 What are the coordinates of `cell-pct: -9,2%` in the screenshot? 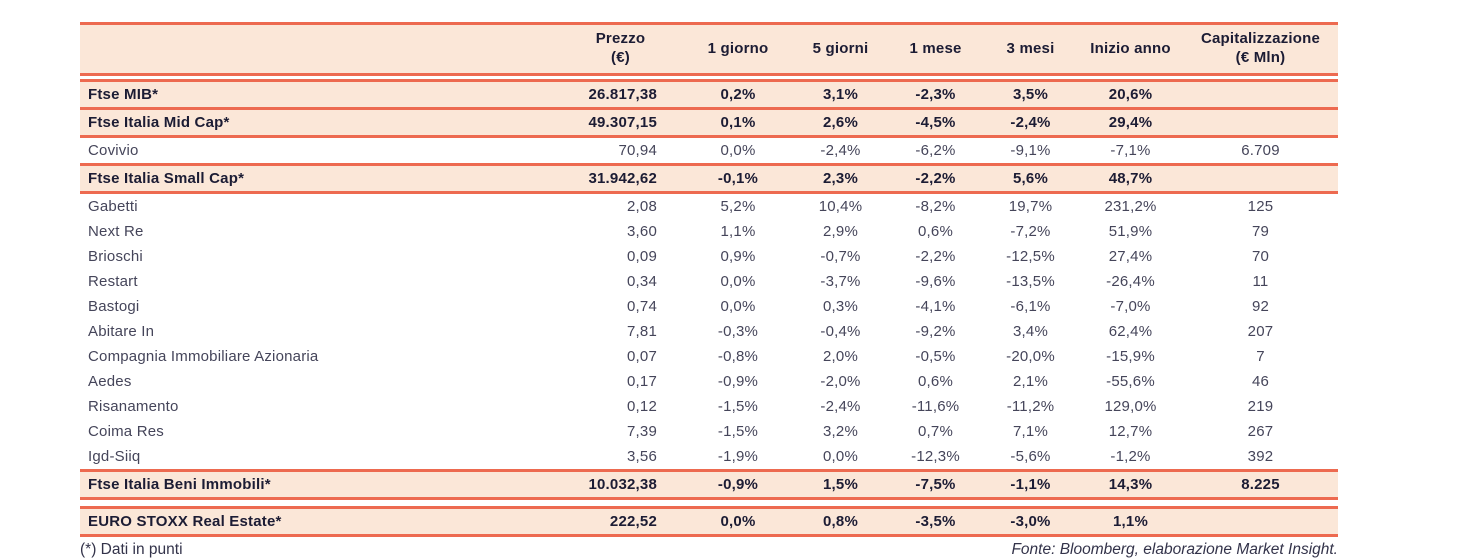 It's located at (935, 331).